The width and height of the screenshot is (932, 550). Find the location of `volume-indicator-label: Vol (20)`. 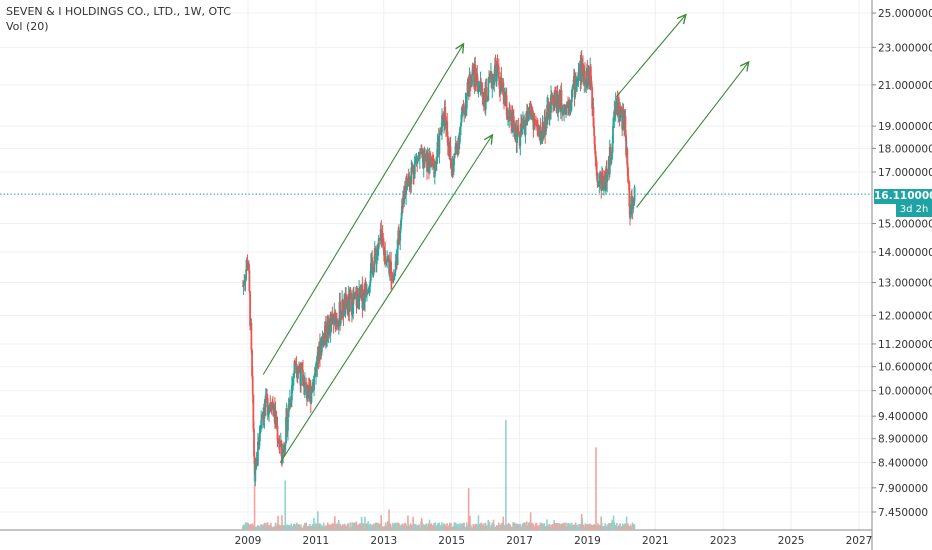

volume-indicator-label: Vol (20) is located at coordinates (27, 26).